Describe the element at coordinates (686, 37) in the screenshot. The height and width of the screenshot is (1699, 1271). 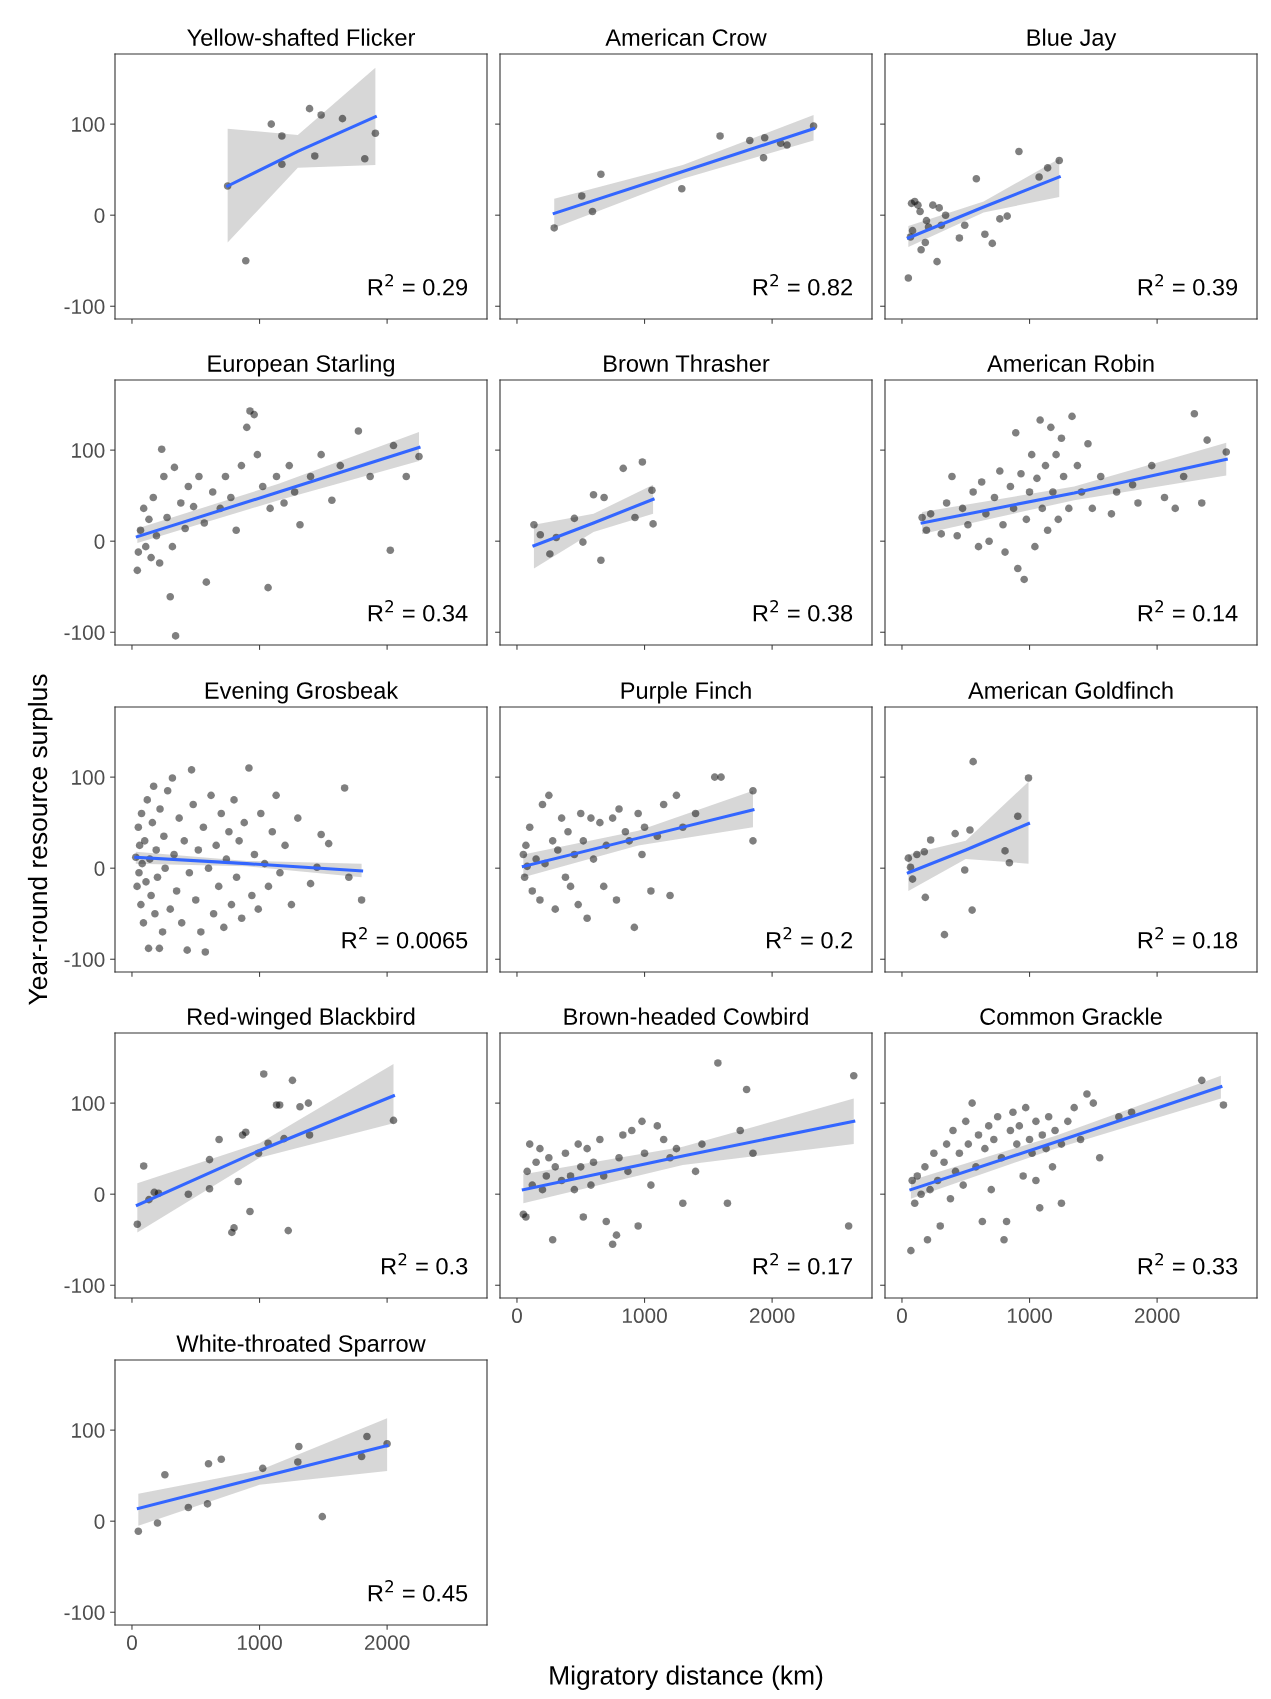
I see `chart-title: American Crow` at that location.